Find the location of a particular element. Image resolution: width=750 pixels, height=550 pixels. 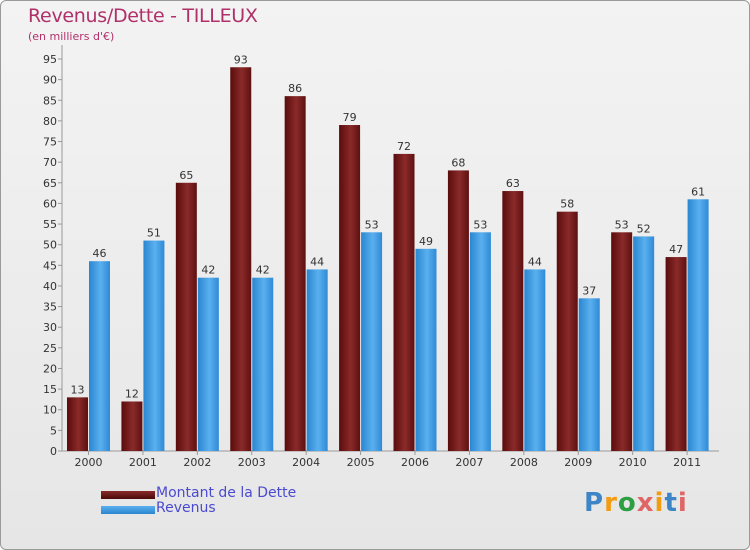

x-tick-label-2003: 2003 is located at coordinates (252, 462).